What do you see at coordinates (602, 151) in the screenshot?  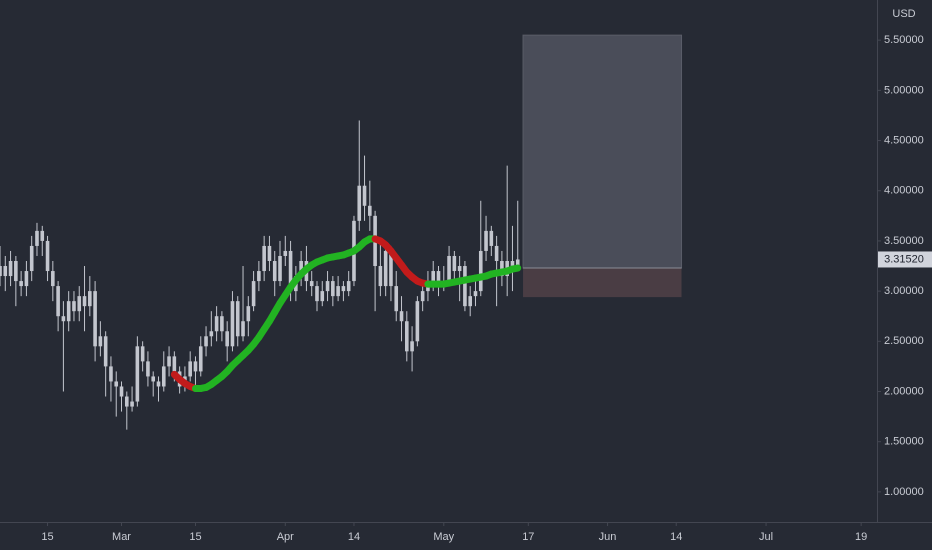 I see `profit-zone` at bounding box center [602, 151].